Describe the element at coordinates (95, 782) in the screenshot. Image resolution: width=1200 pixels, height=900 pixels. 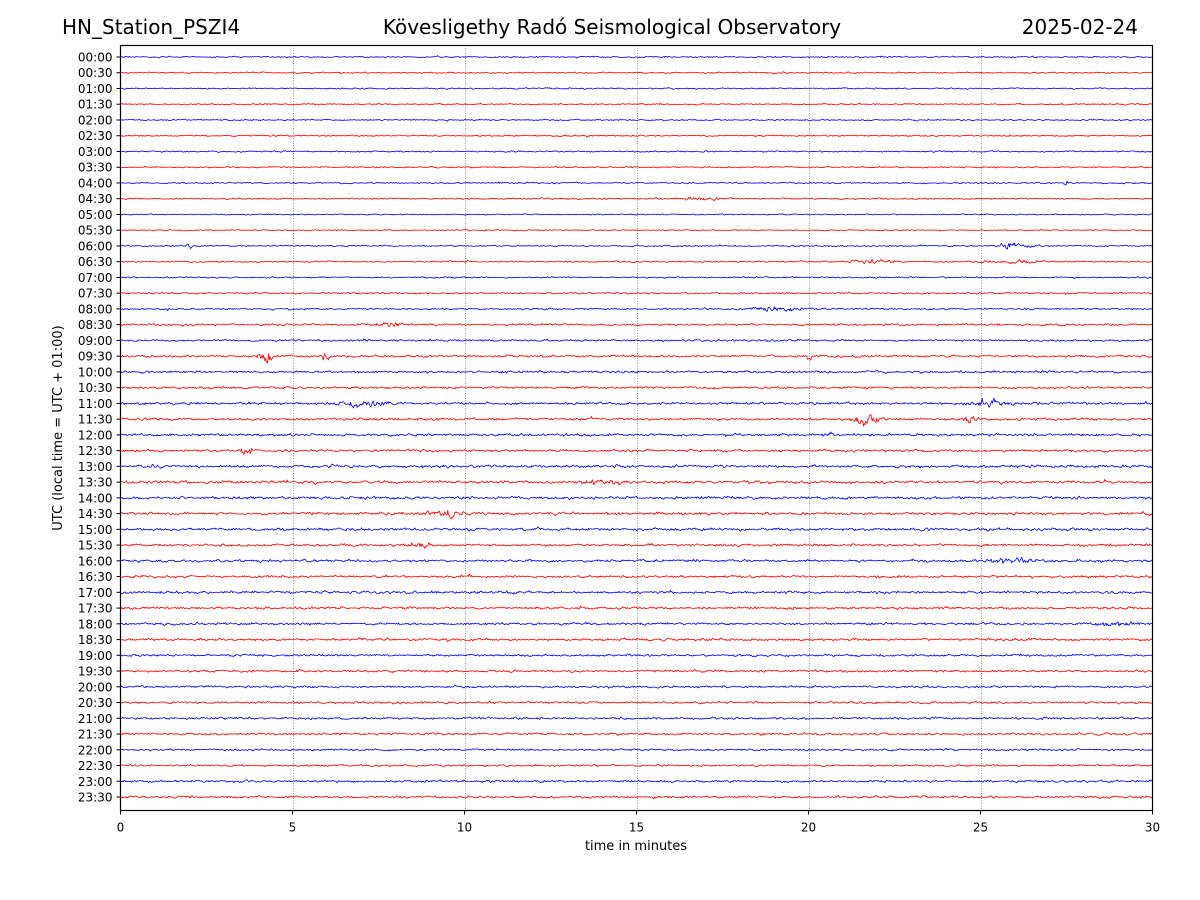
I see `y-tick-label: 23:00` at that location.